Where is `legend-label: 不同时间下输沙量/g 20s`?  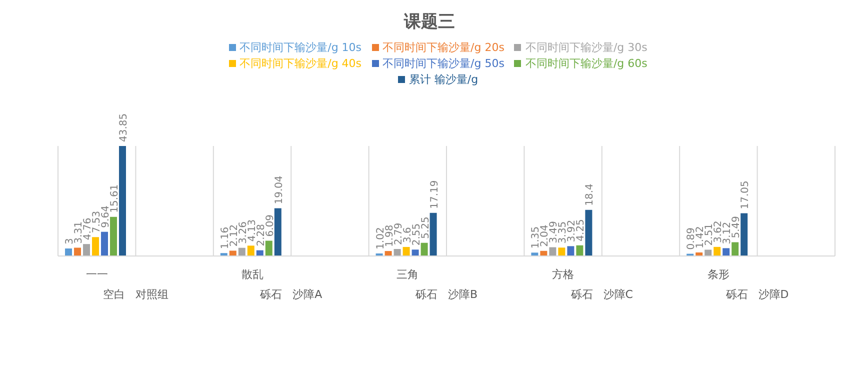 legend-label: 不同时间下输沙量/g 20s is located at coordinates (443, 47).